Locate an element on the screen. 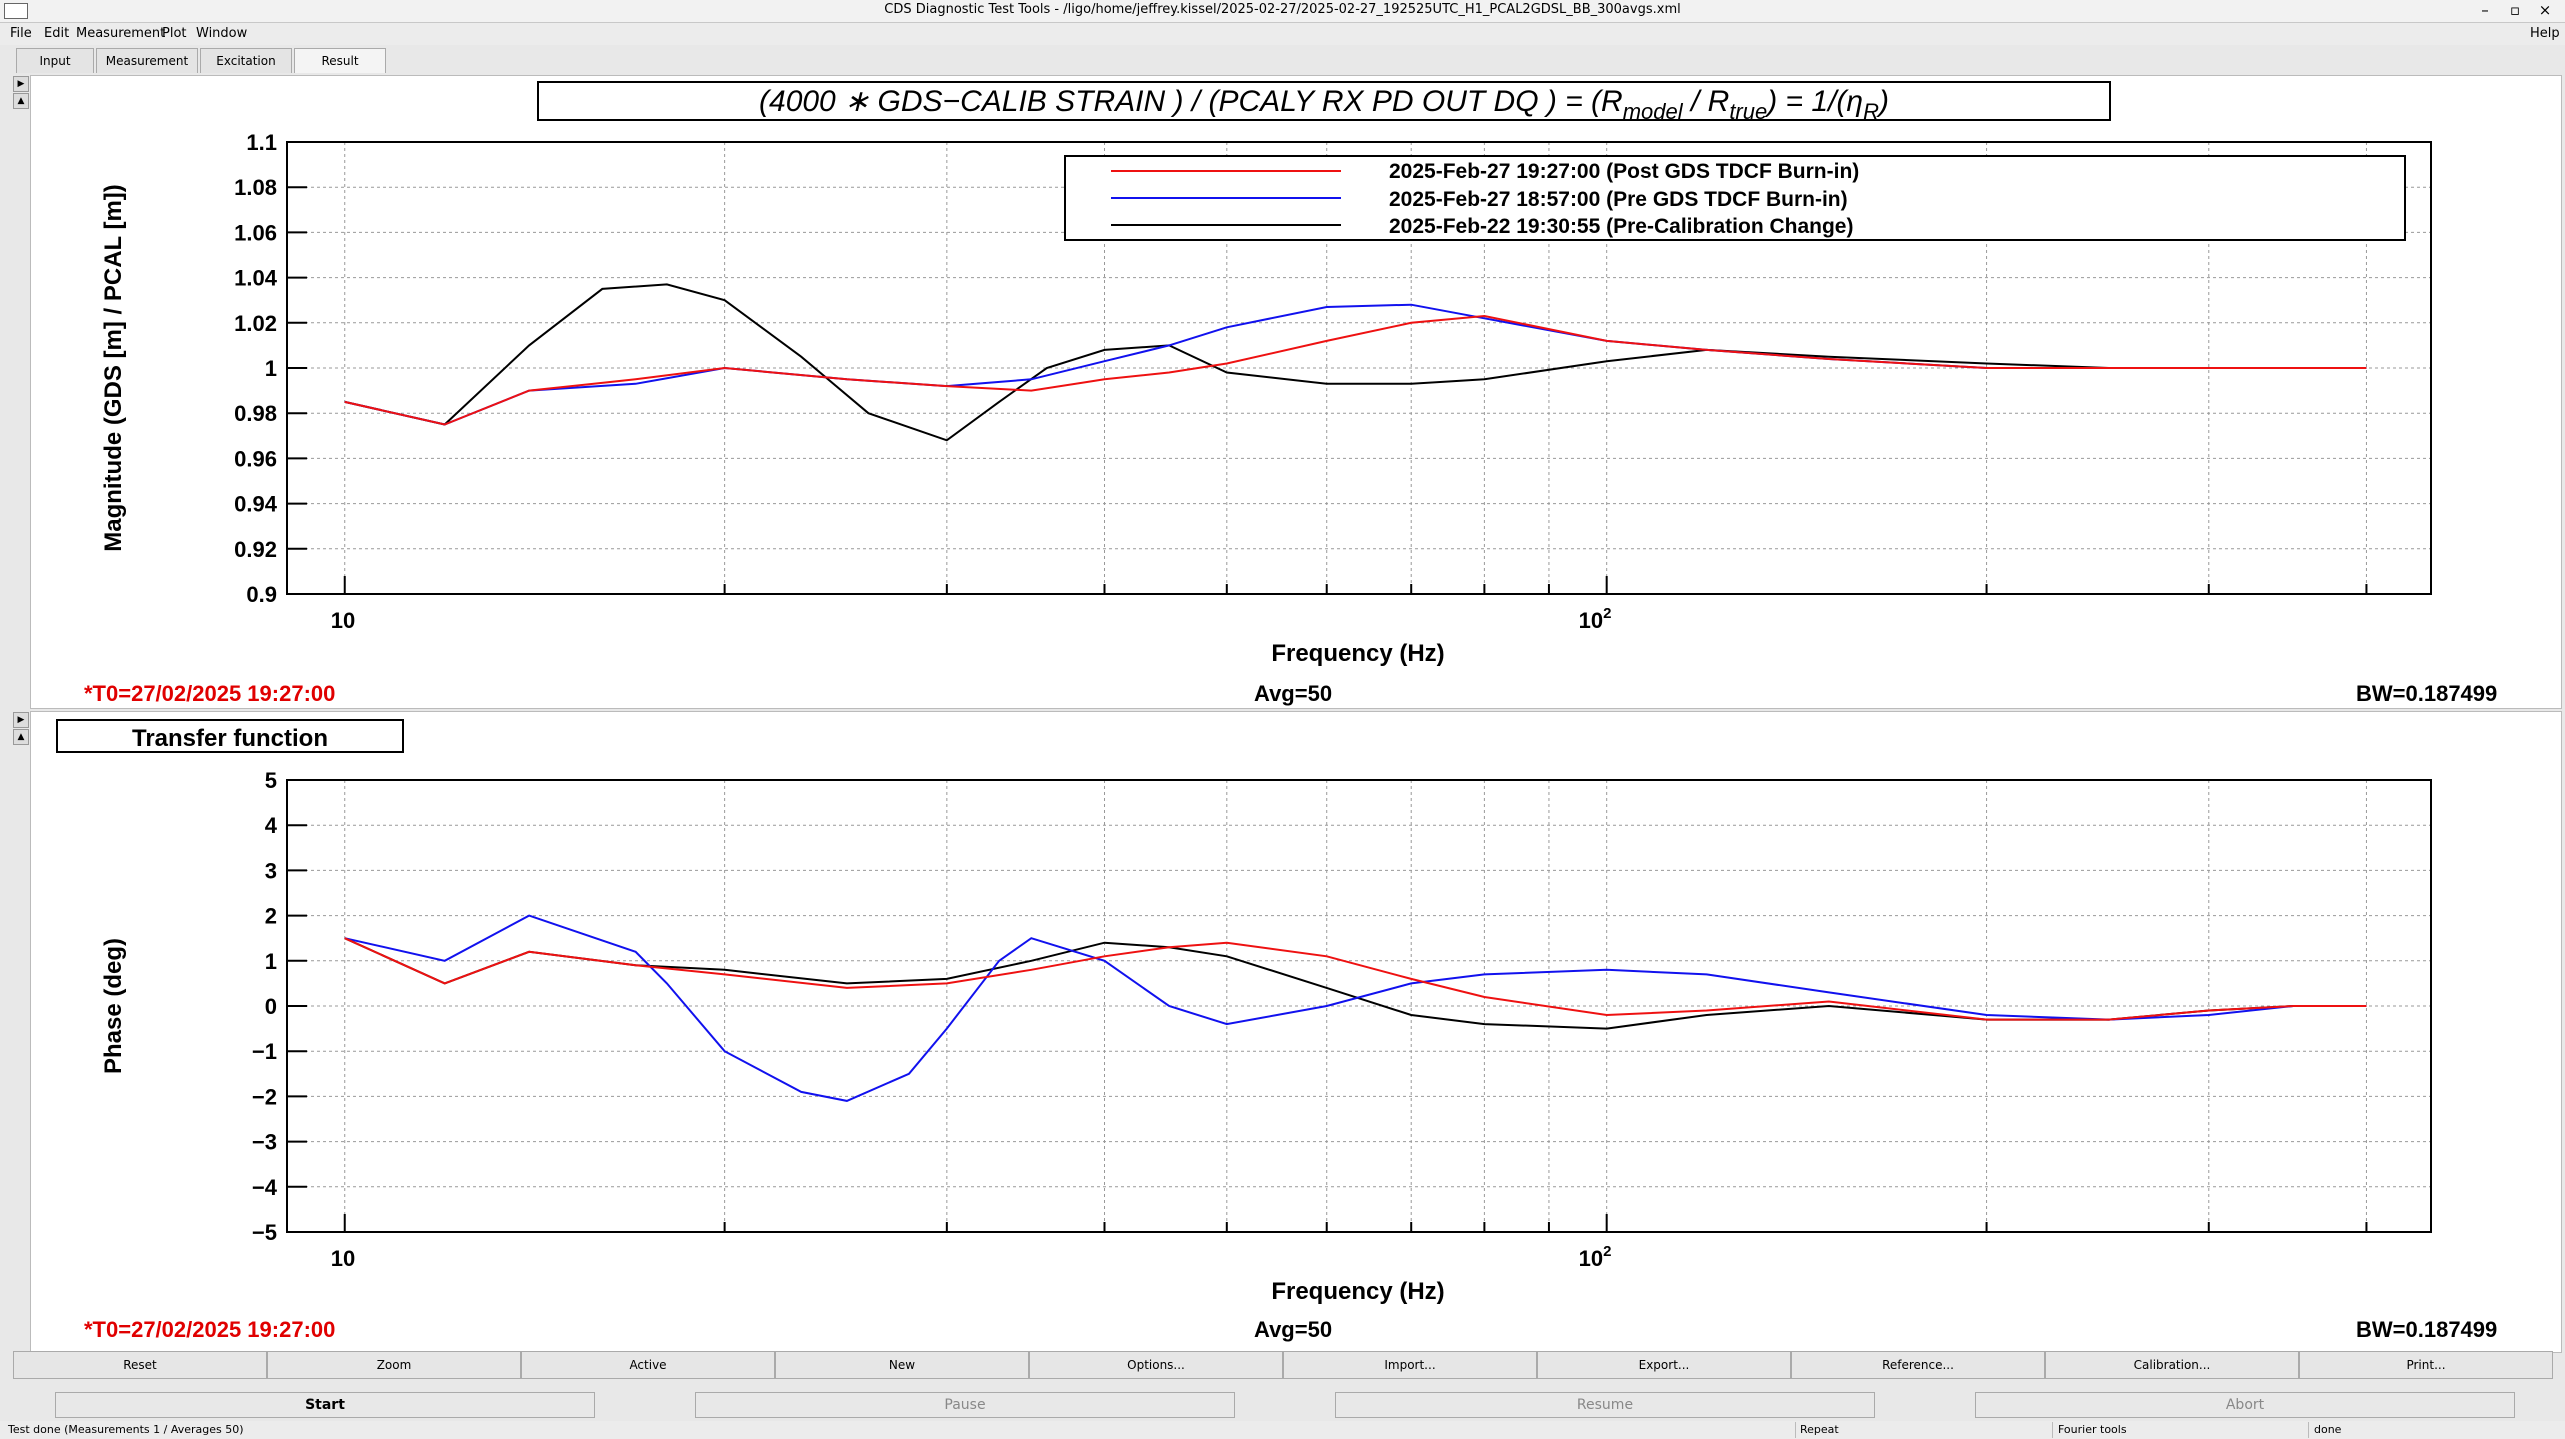 The image size is (2565, 1439). y-tick-label: 0.98 is located at coordinates (255, 413).